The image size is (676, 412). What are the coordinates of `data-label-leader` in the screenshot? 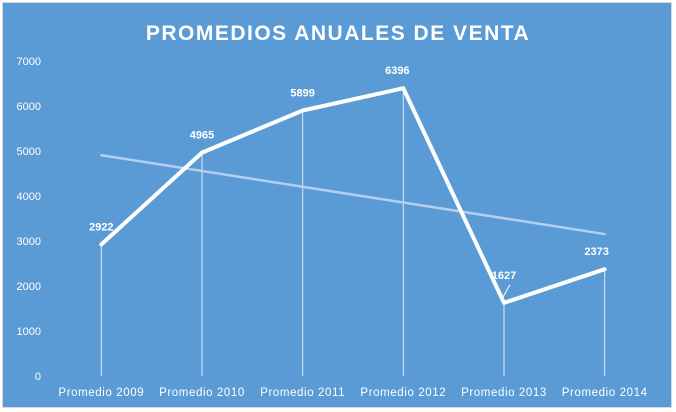 It's located at (506, 292).